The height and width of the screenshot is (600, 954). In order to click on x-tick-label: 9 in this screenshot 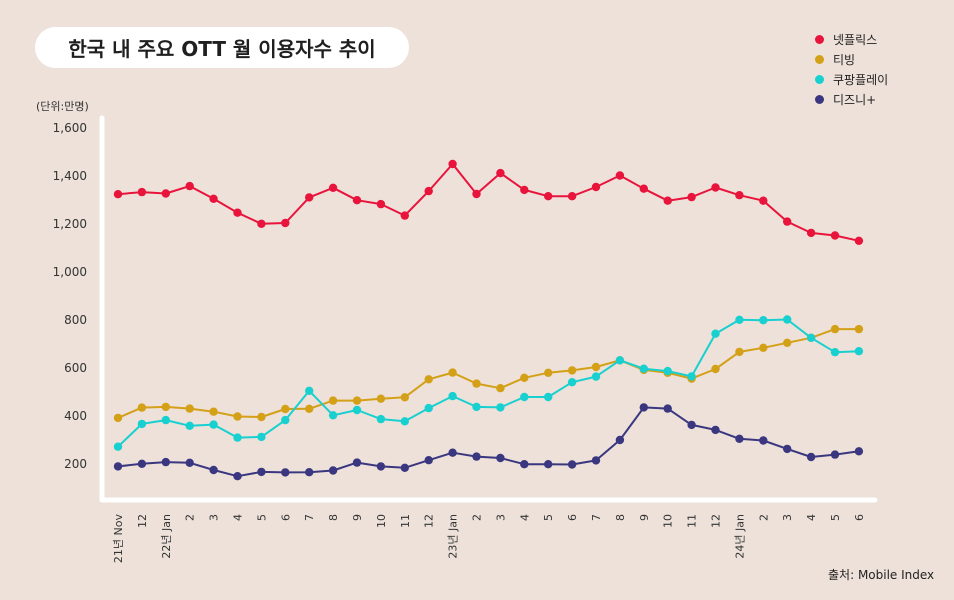, I will do `click(357, 517)`.